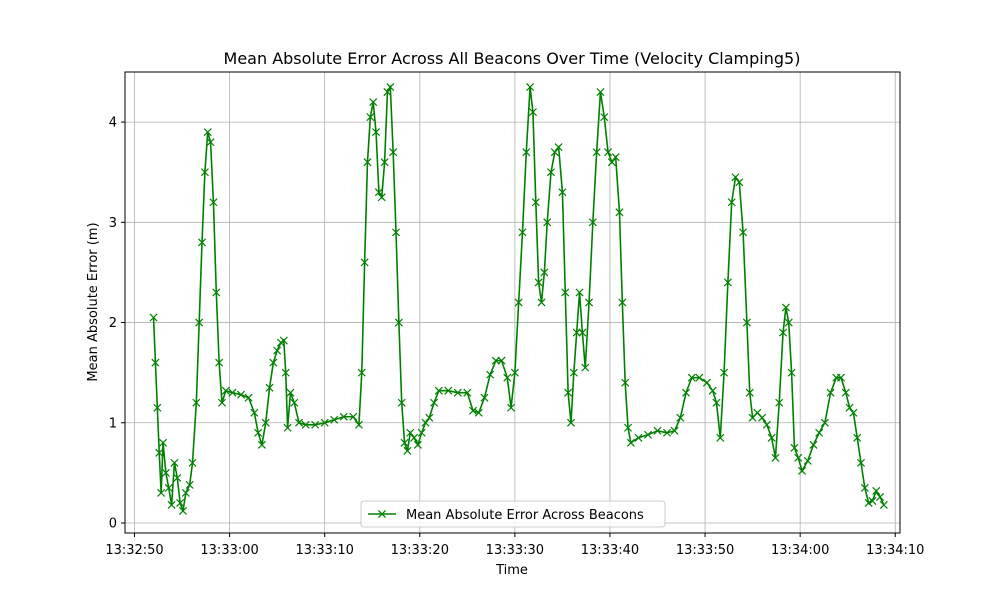  What do you see at coordinates (525, 515) in the screenshot?
I see `legend-entry: Mean Absolute Error Across Beacons` at bounding box center [525, 515].